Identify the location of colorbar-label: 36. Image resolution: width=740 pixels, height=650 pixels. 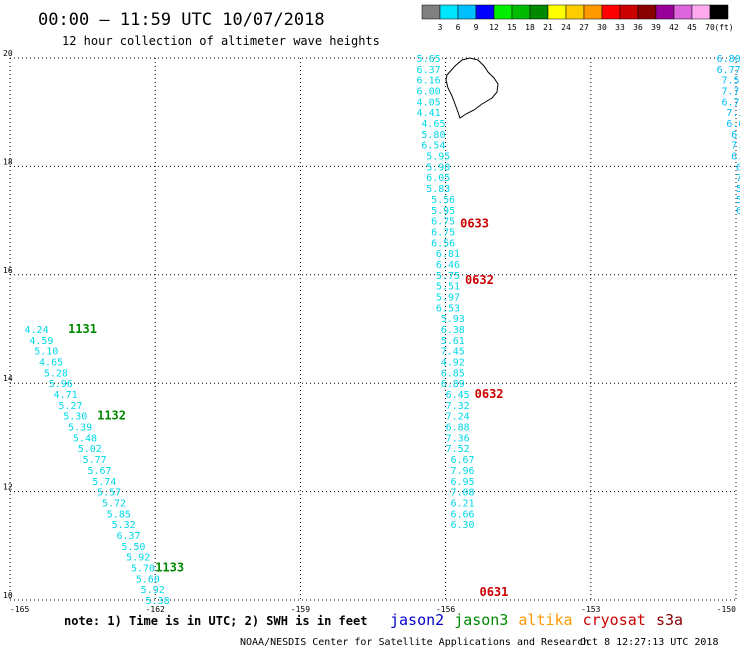
(638, 27).